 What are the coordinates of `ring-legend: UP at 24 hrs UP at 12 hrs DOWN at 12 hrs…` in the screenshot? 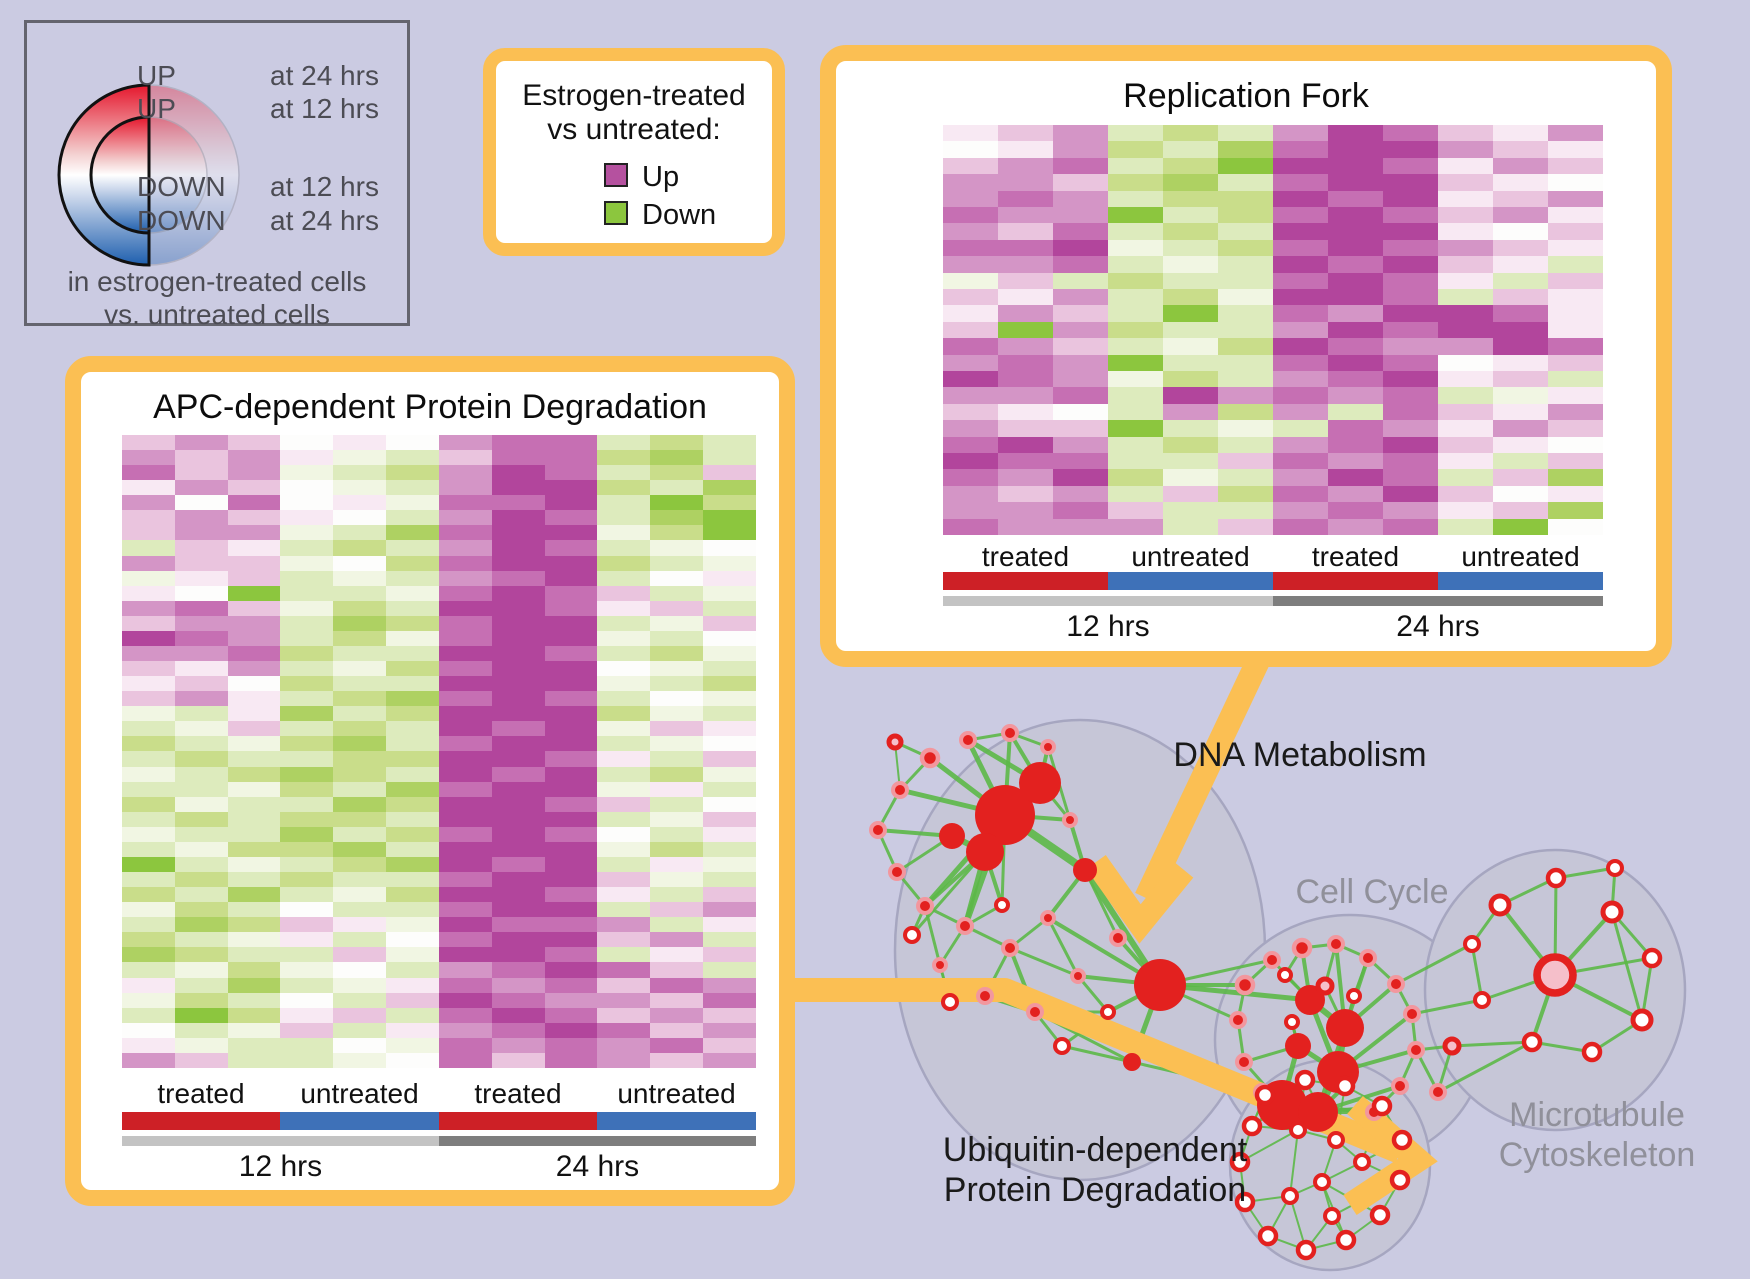 It's located at (217, 175).